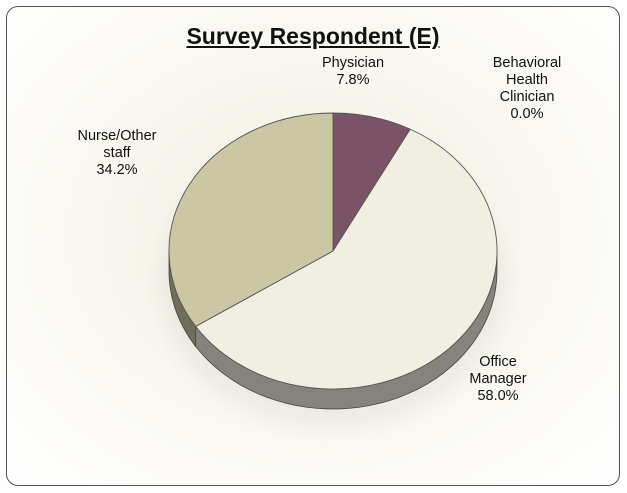 The image size is (627, 493). I want to click on data-label-value: 58.0%, so click(497, 396).